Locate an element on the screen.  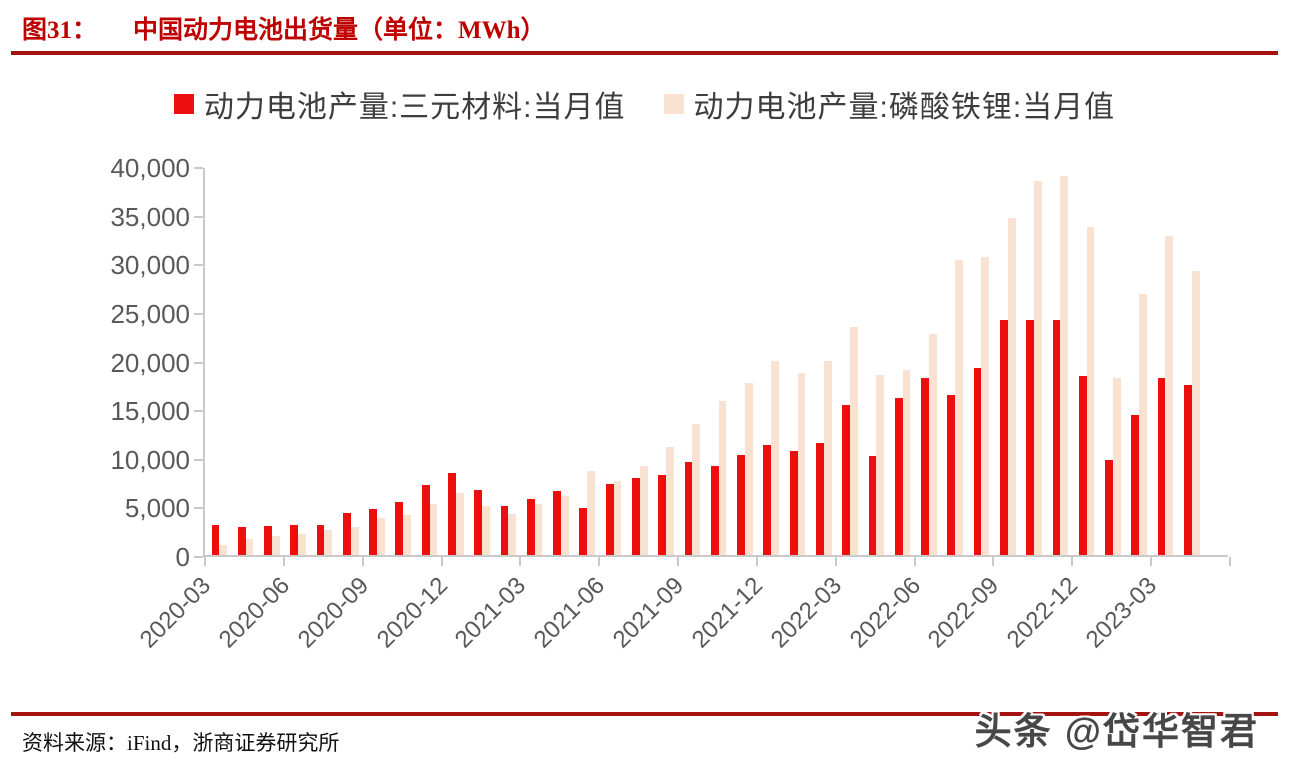
x-axis-label: 2021-12 is located at coordinates (727, 613).